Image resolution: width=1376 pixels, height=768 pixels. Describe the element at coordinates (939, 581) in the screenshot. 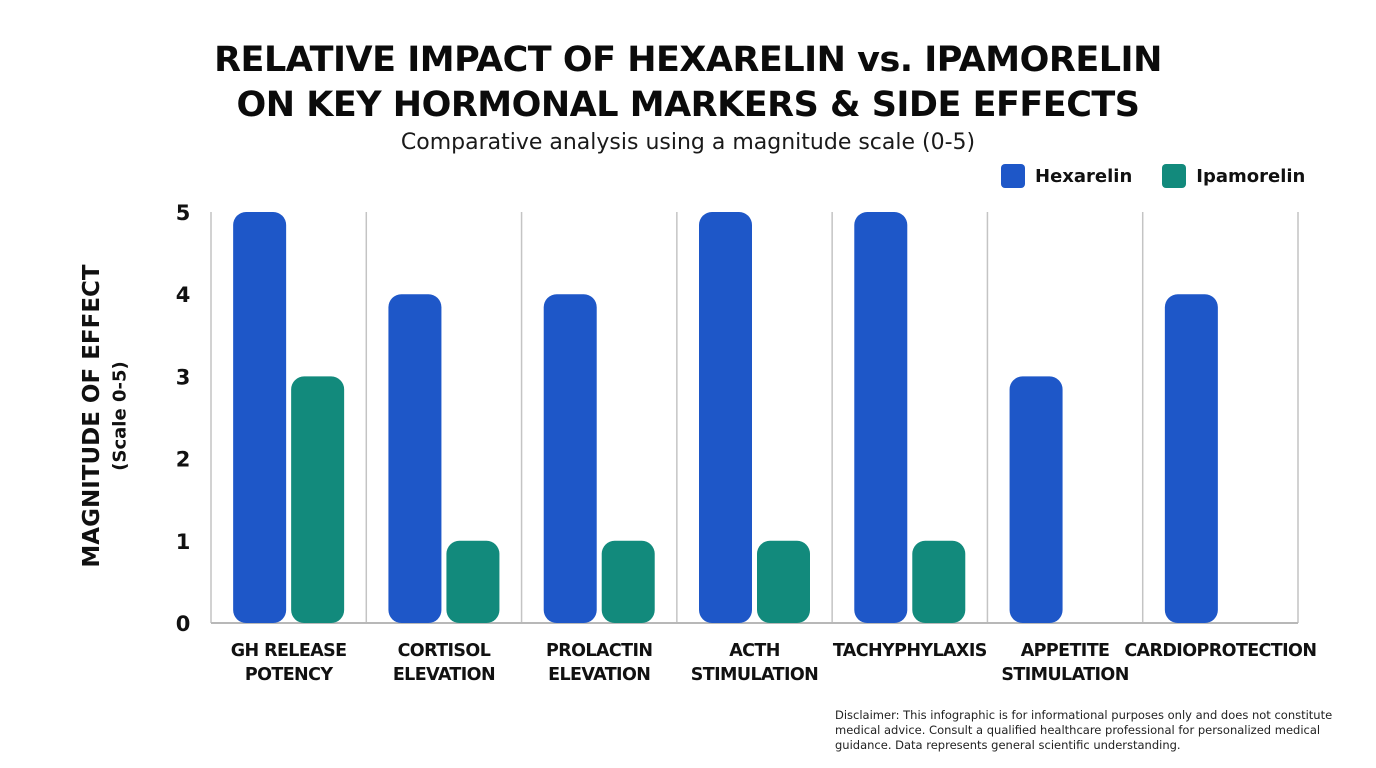

I see `bar-ipamorelin-tachyphylaxis` at that location.